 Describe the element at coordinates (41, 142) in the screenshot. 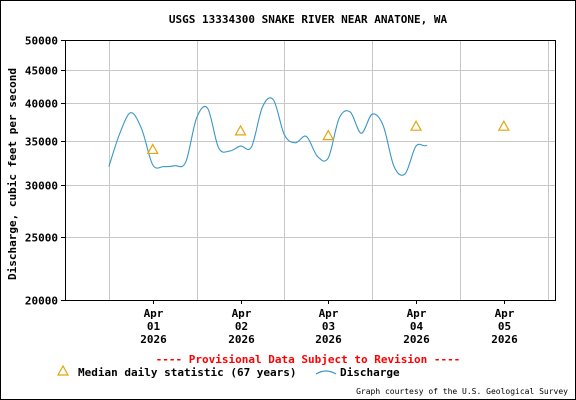

I see `y-tick-label: 35000` at that location.